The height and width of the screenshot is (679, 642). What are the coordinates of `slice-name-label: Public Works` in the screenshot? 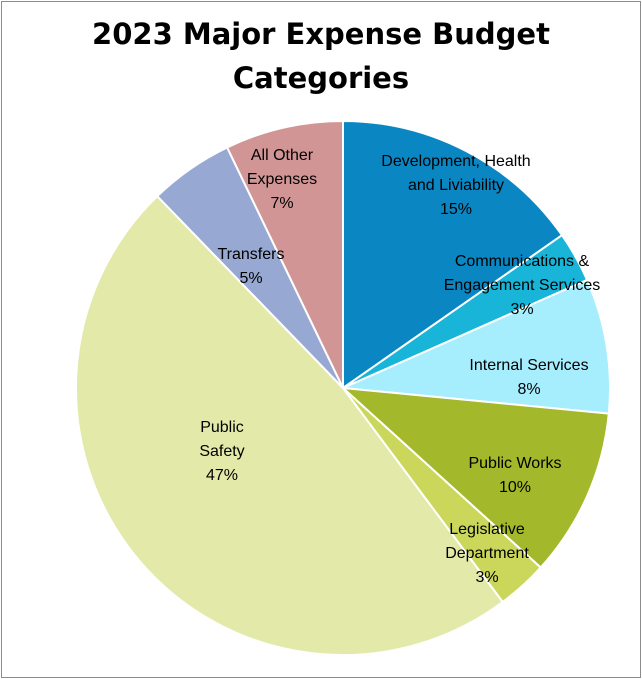 It's located at (514, 463).